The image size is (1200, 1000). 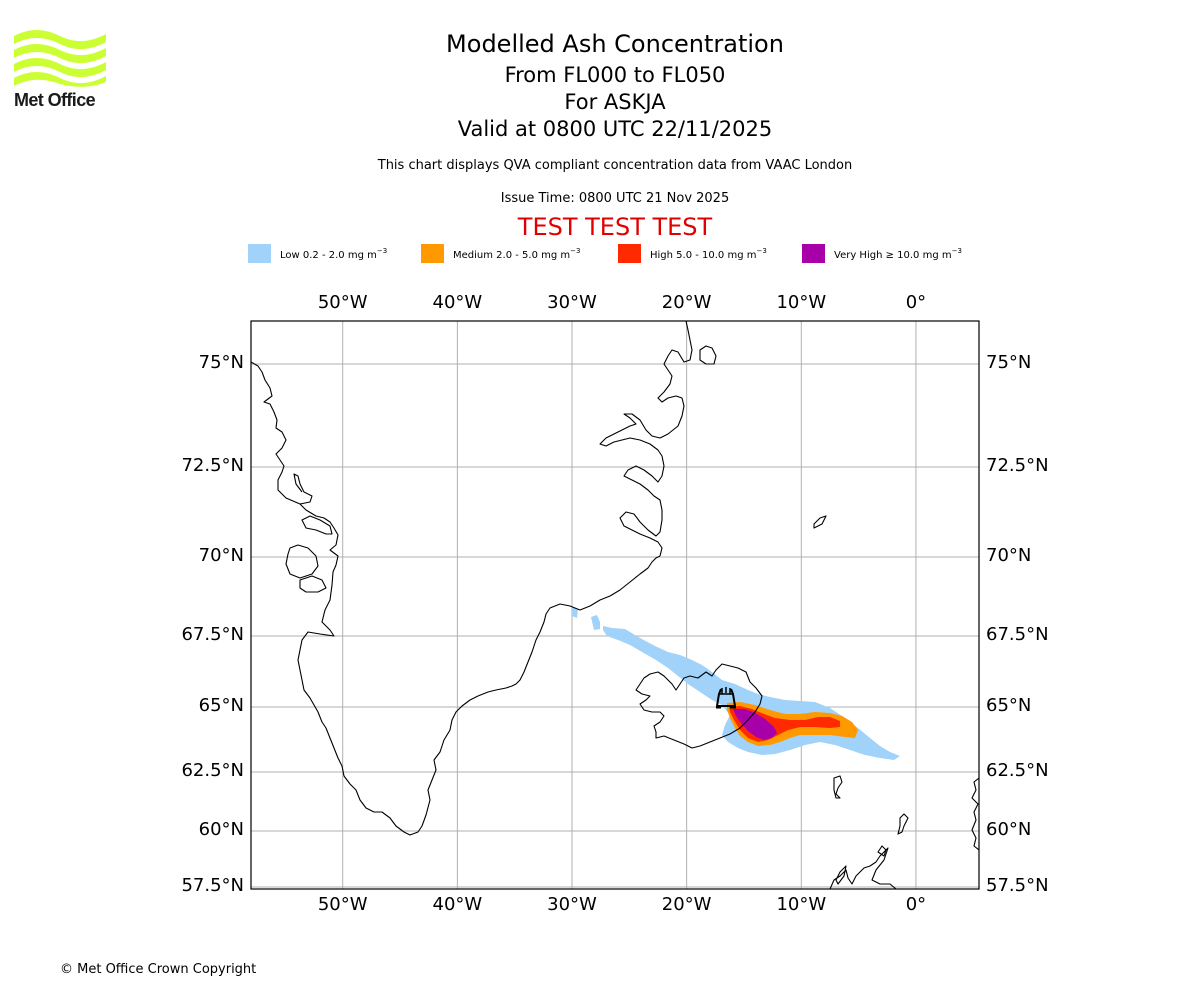 What do you see at coordinates (432, 253) in the screenshot?
I see `legend-swatch-medium` at bounding box center [432, 253].